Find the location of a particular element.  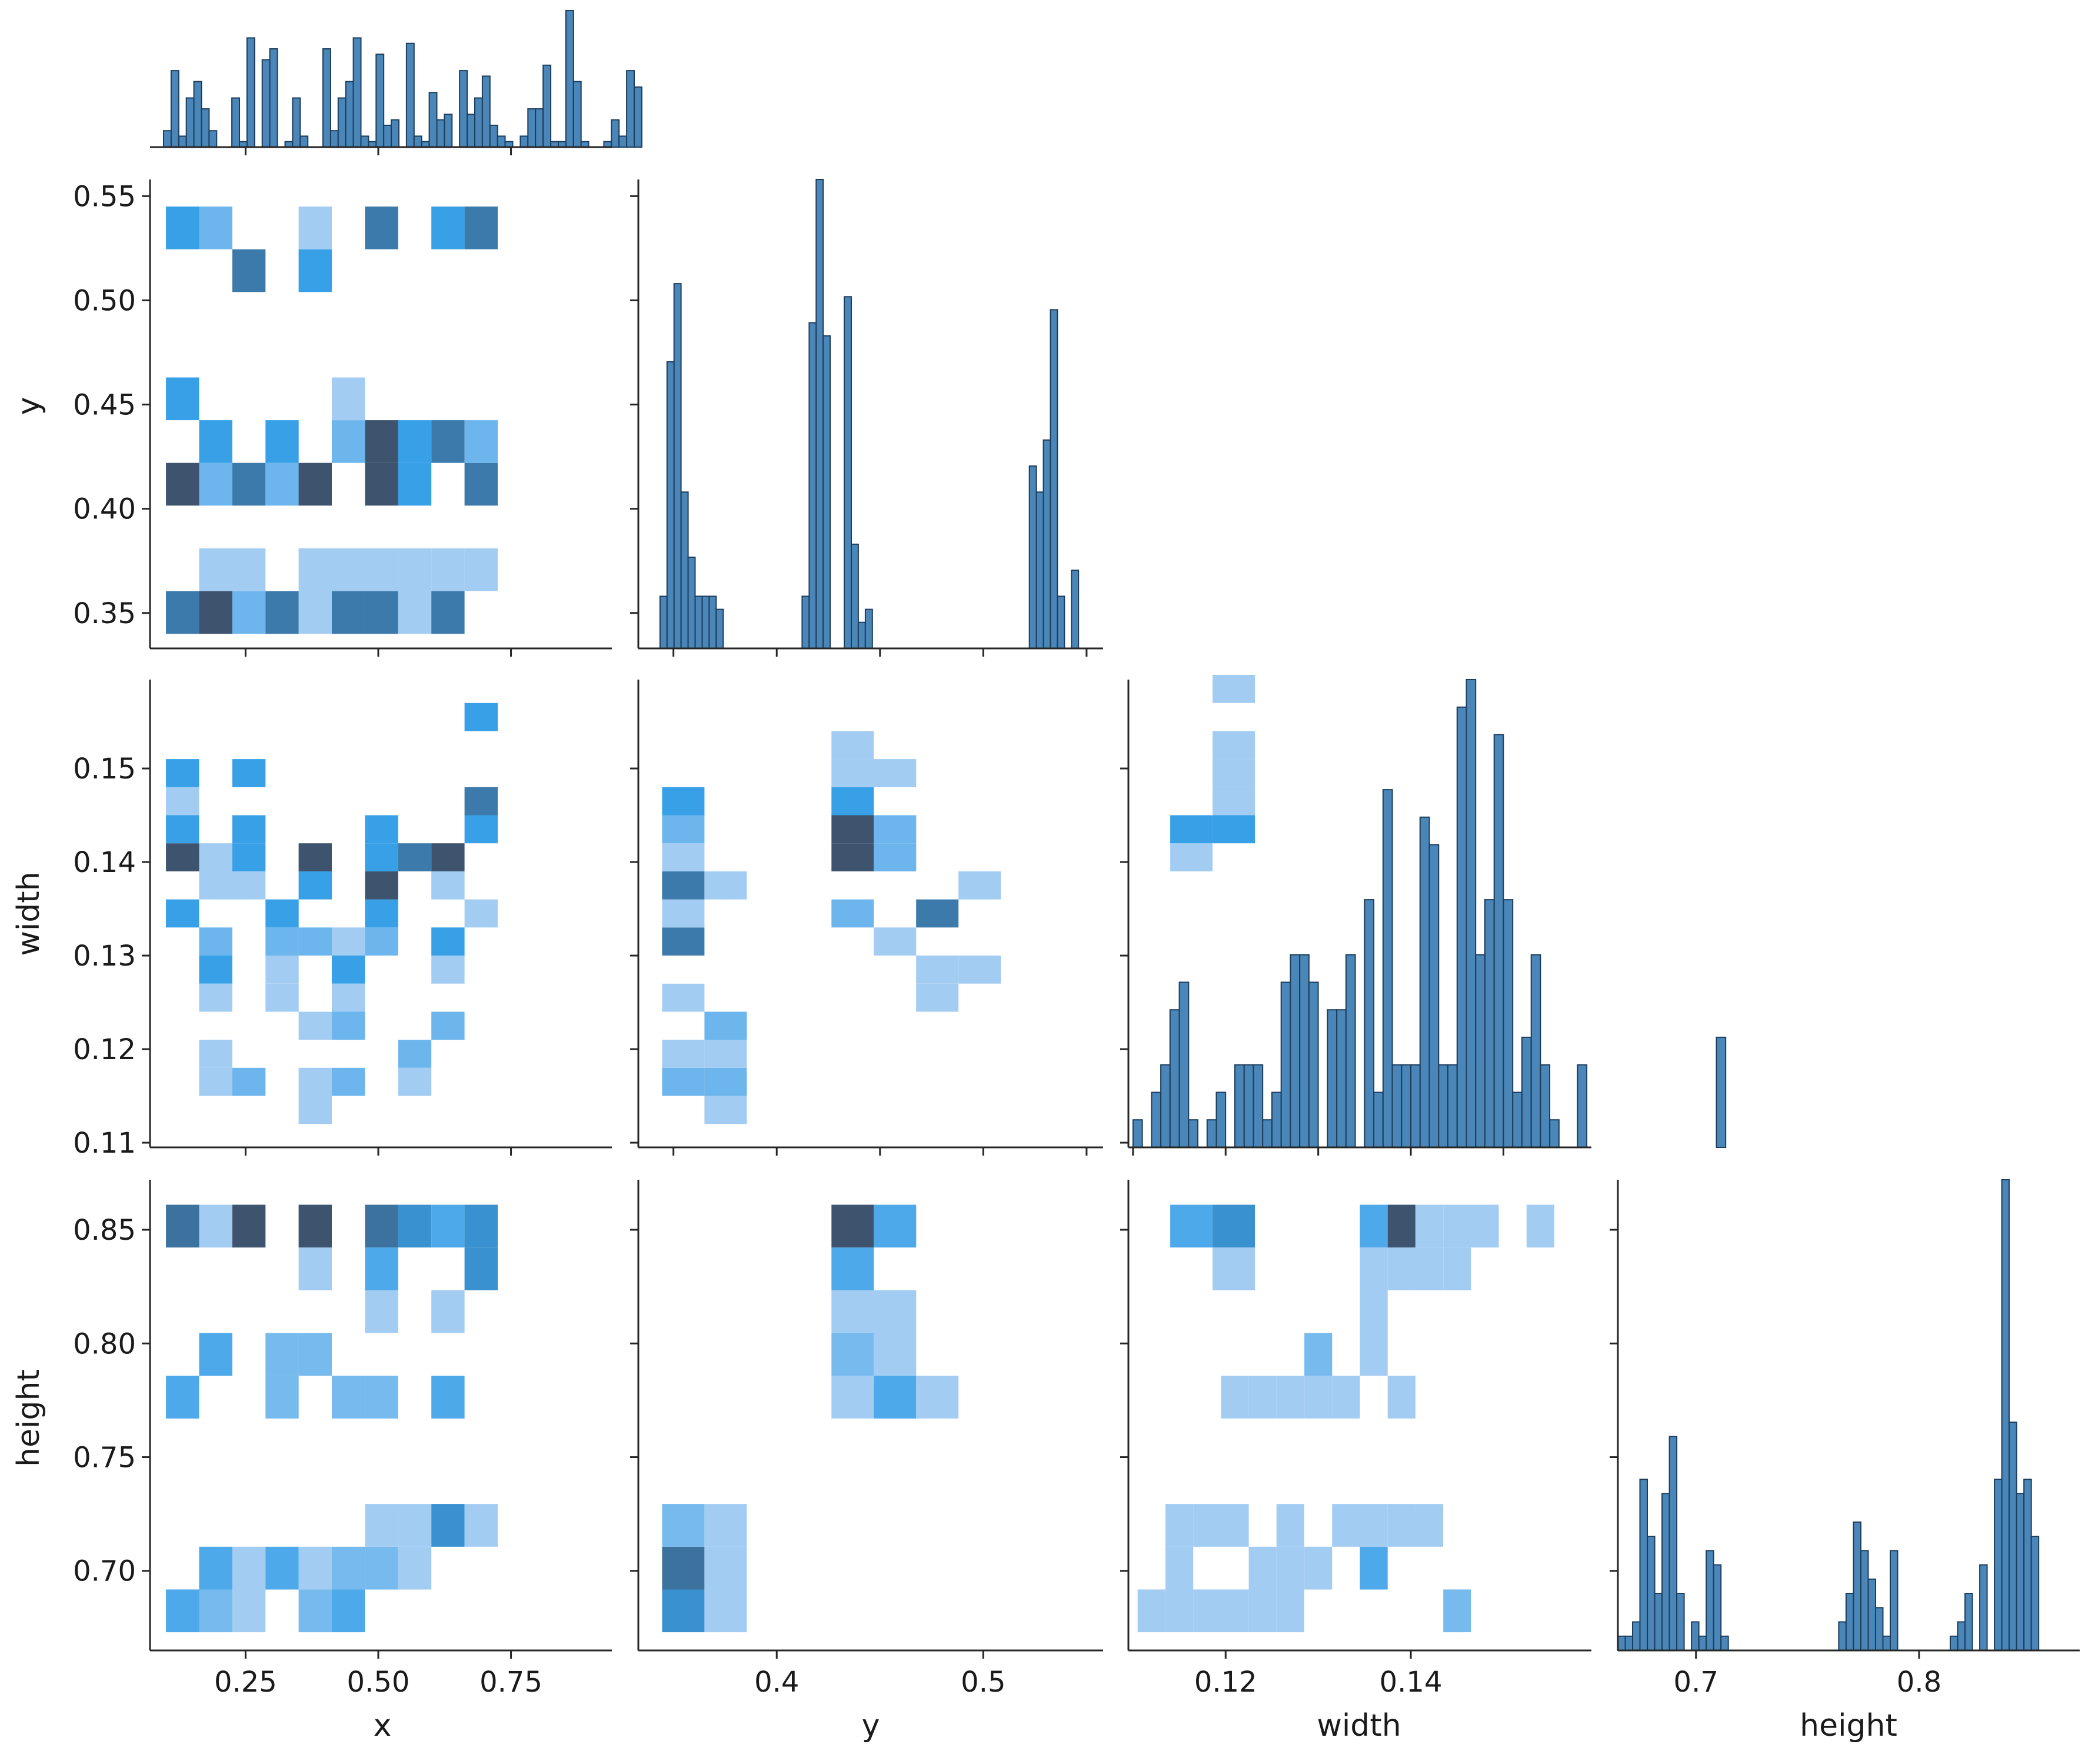

y-tick-label: 0.50 is located at coordinates (105, 300).